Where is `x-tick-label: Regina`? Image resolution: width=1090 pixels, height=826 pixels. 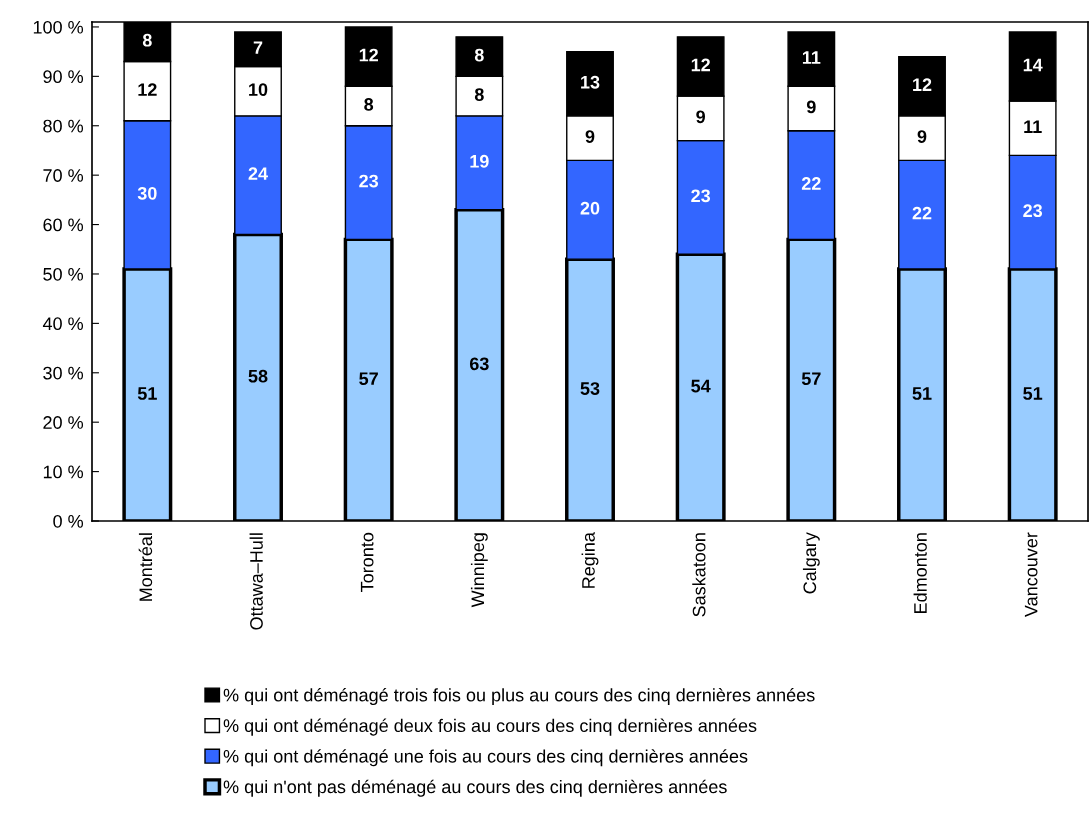 x-tick-label: Regina is located at coordinates (590, 560).